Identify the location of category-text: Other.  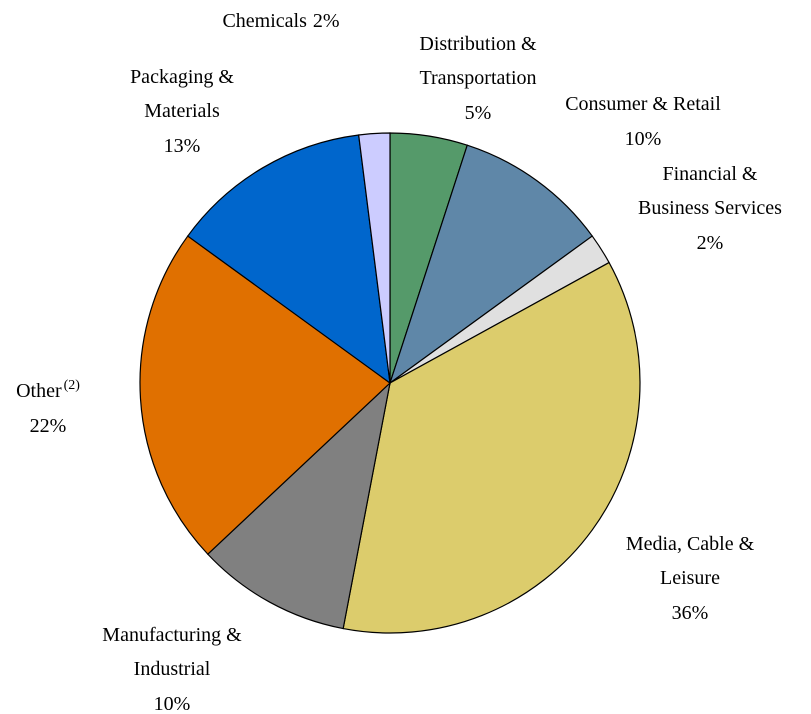
(39, 391).